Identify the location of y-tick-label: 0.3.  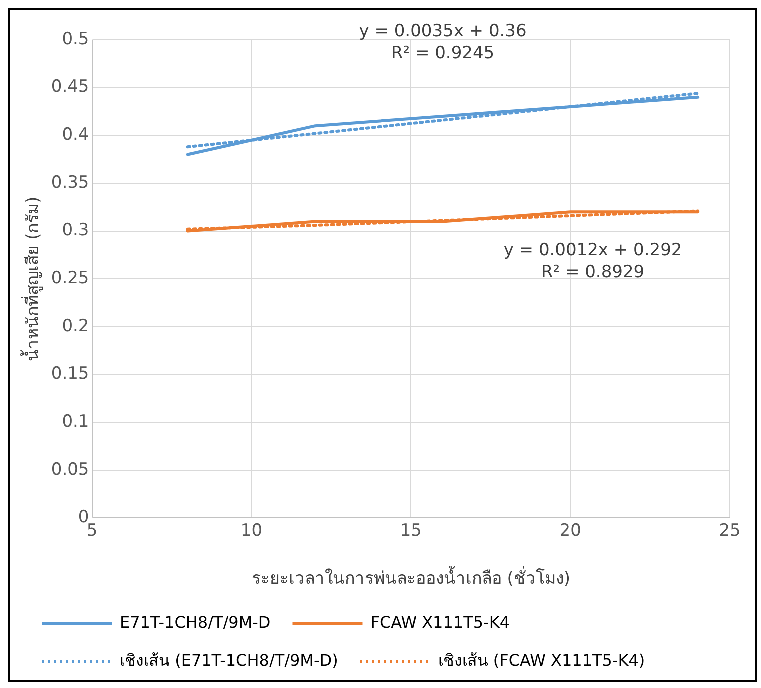
(76, 230).